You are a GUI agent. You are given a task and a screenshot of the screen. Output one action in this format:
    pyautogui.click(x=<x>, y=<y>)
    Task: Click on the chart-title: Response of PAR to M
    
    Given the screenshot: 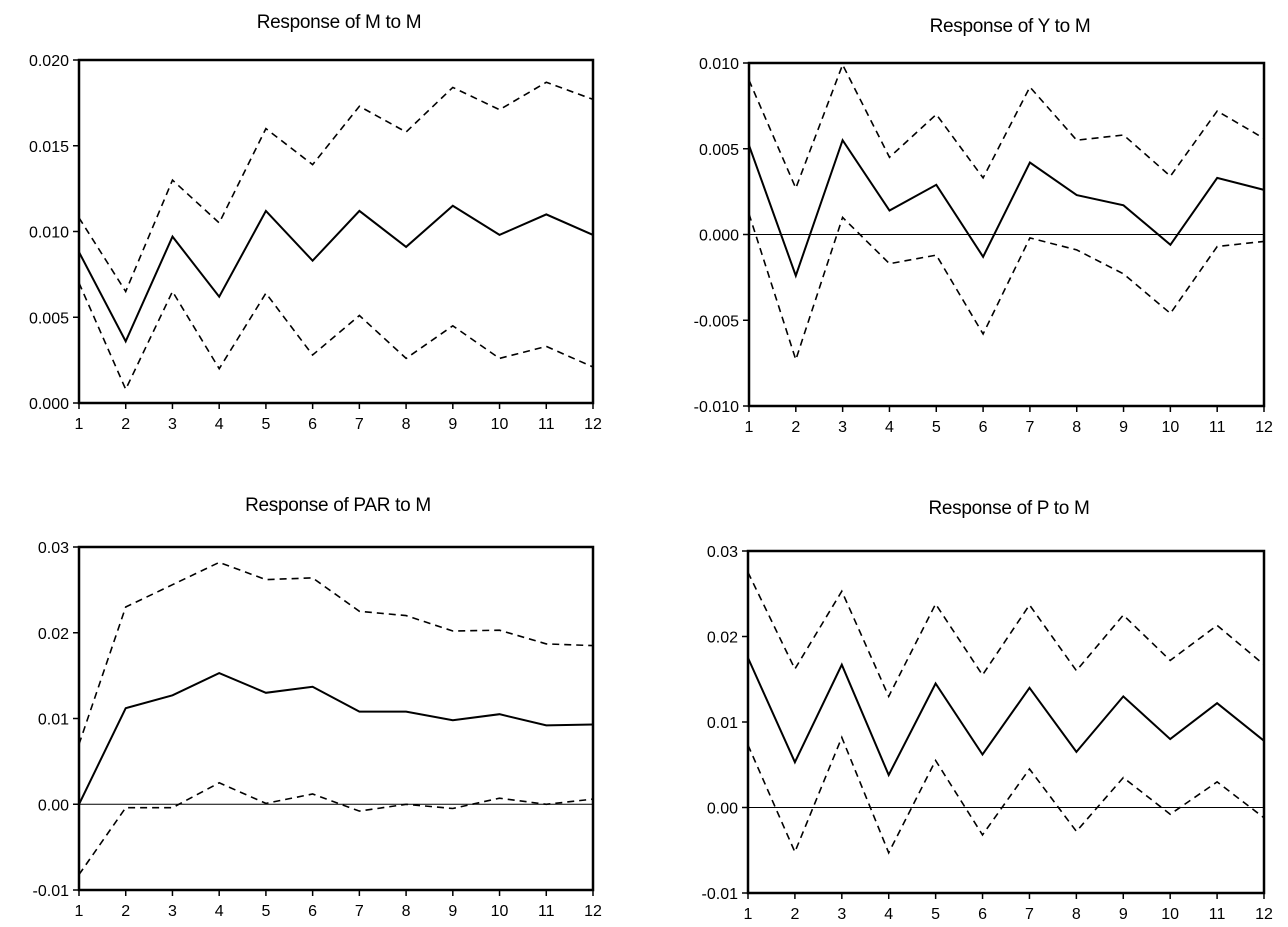 What is the action you would take?
    pyautogui.click(x=338, y=505)
    